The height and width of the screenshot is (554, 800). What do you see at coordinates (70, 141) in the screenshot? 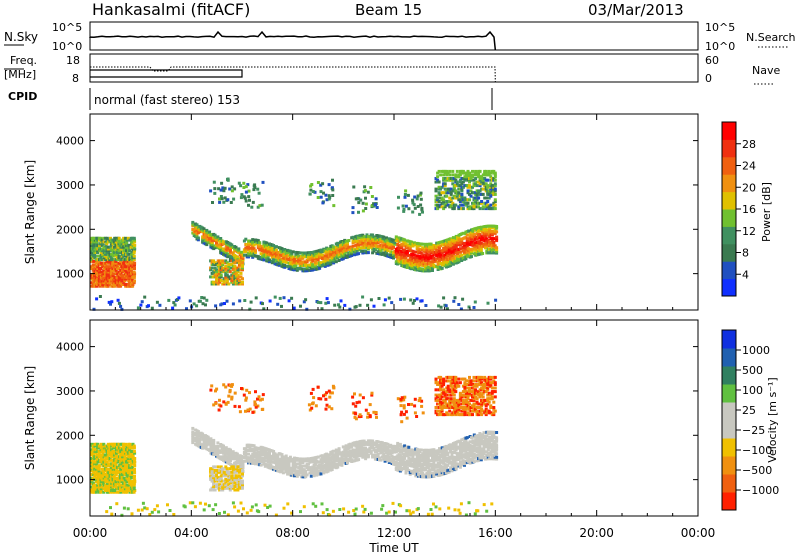
I see `y-tick-label: 4000` at bounding box center [70, 141].